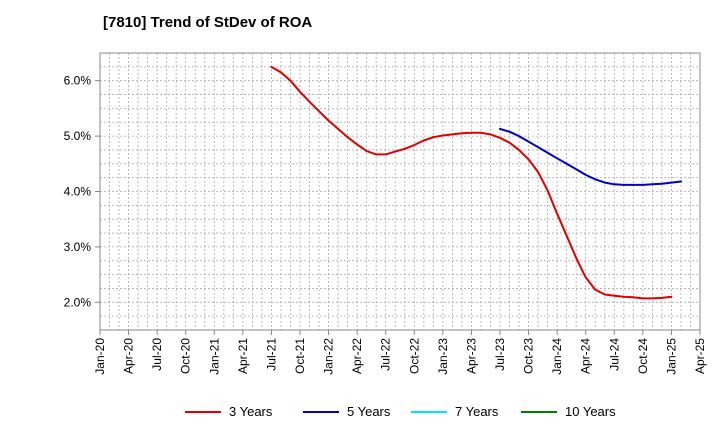  I want to click on y-tick-label: 6.0%, so click(78, 81).